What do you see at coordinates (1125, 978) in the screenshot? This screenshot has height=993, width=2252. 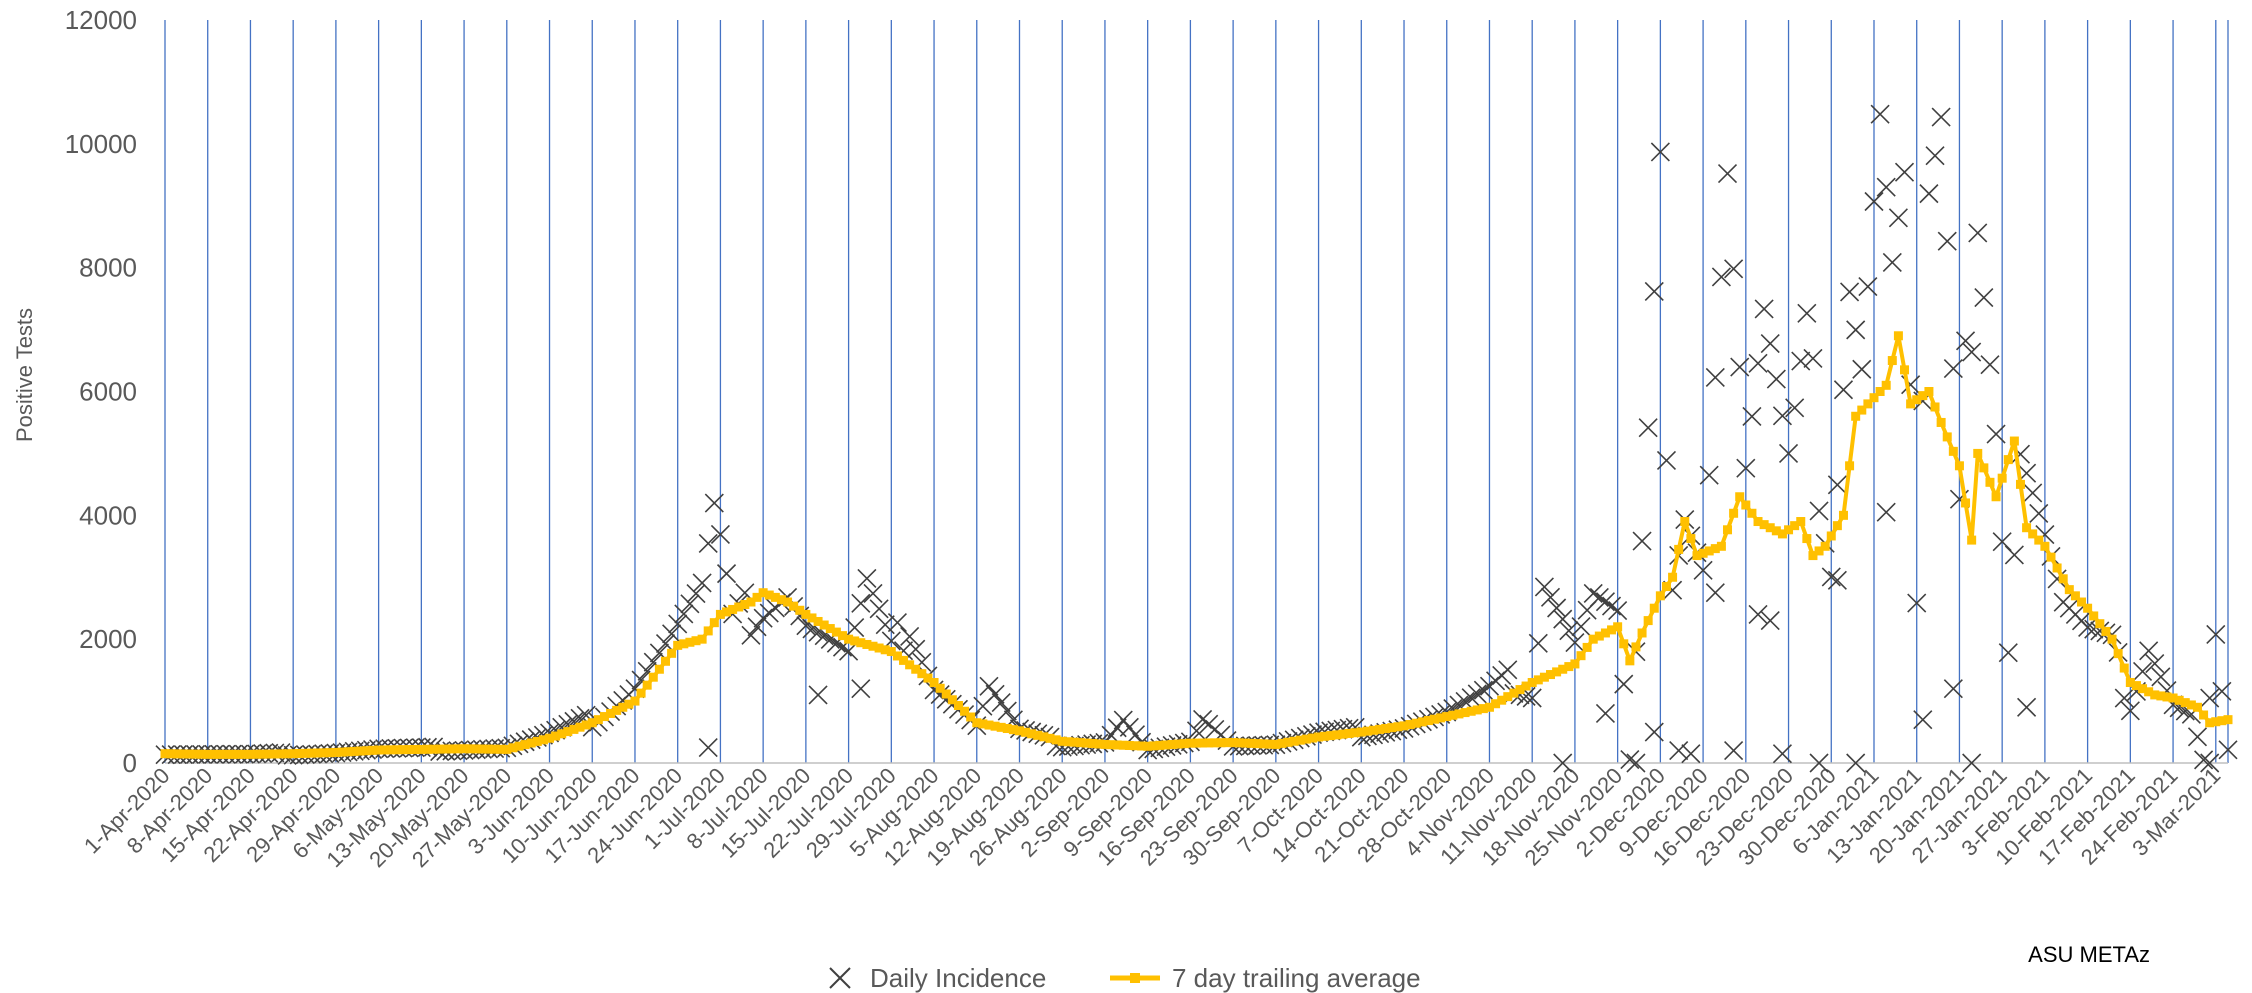 I see `legend: Daily Incidence 7 day trailing average` at bounding box center [1125, 978].